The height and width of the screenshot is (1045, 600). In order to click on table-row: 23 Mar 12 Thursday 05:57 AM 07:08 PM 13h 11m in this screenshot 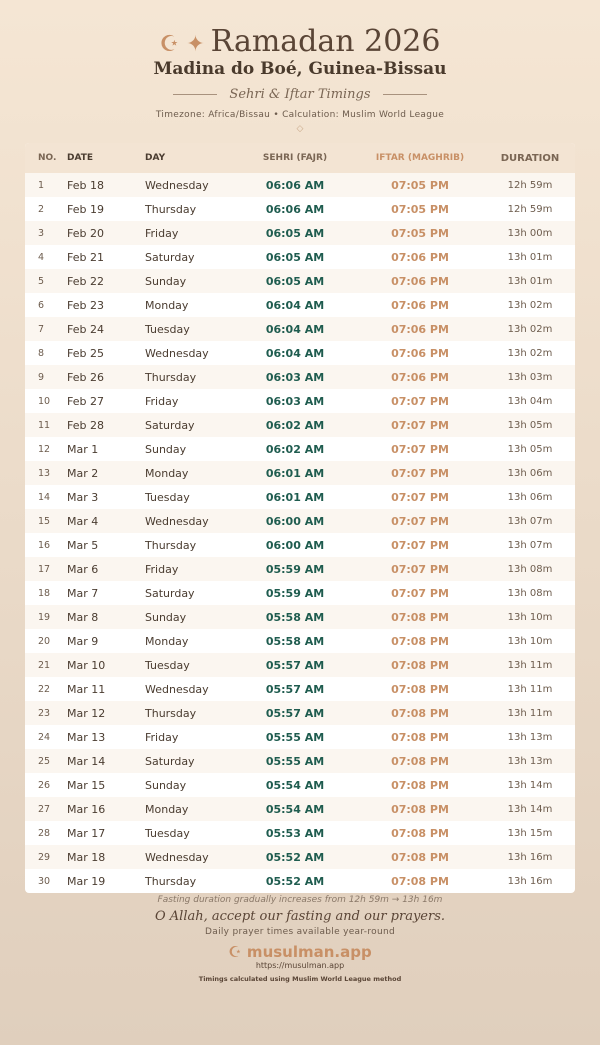, I will do `click(300, 713)`.